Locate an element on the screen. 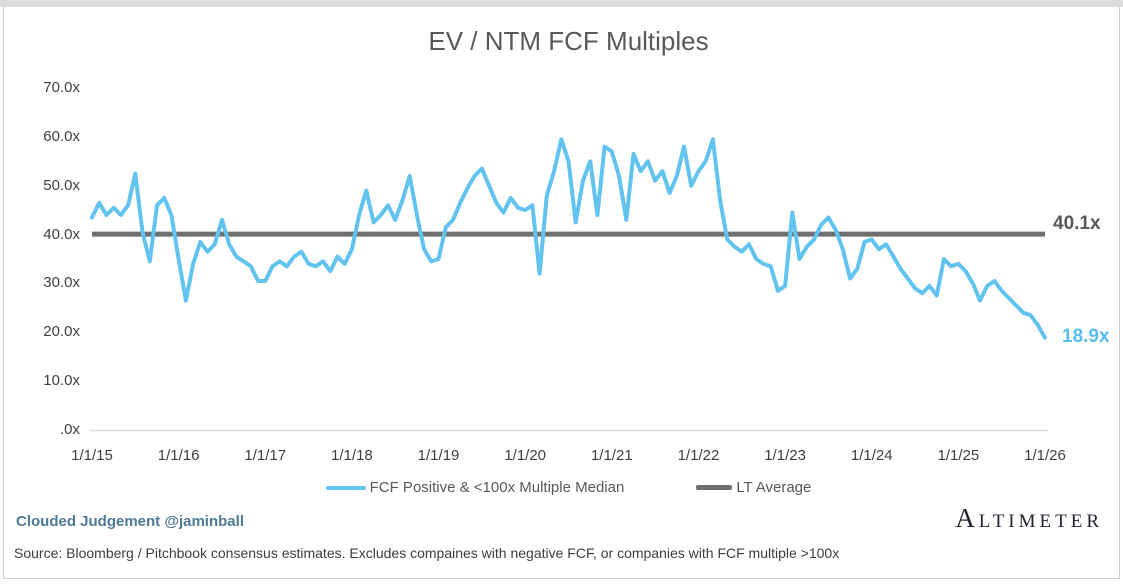 This screenshot has height=585, width=1123. x-tick-label: 1/1/24 is located at coordinates (871, 455).